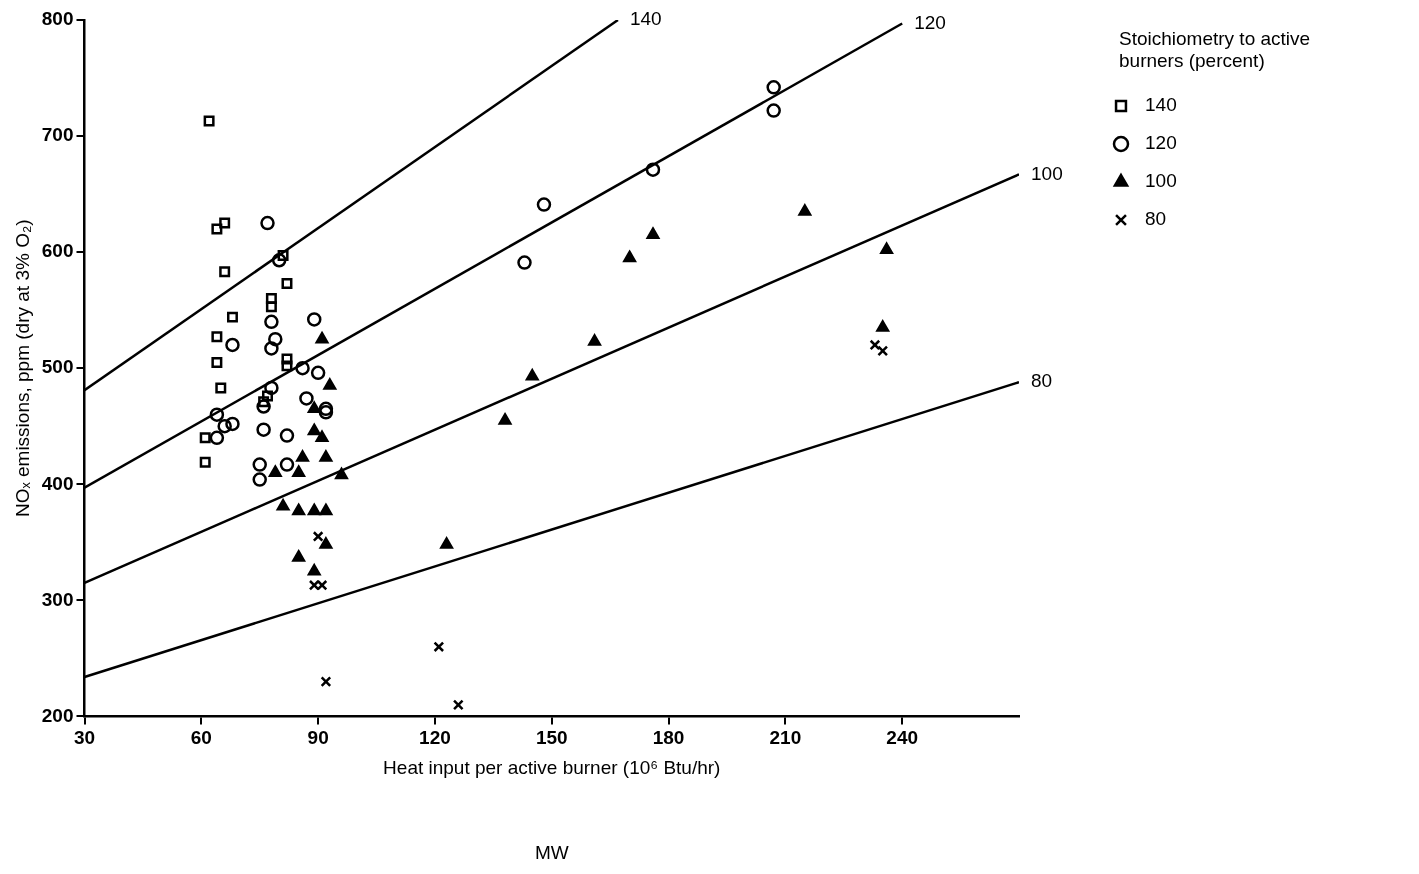  Describe the element at coordinates (930, 22) in the screenshot. I see `annotation: 120` at that location.